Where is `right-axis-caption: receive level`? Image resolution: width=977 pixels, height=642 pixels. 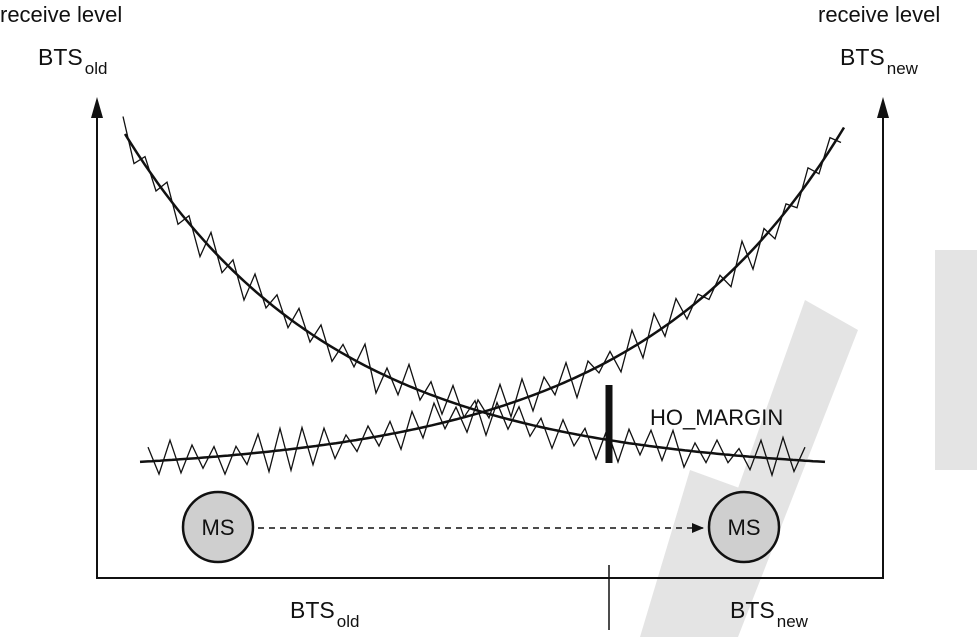
right-axis-caption: receive level is located at coordinates (879, 14).